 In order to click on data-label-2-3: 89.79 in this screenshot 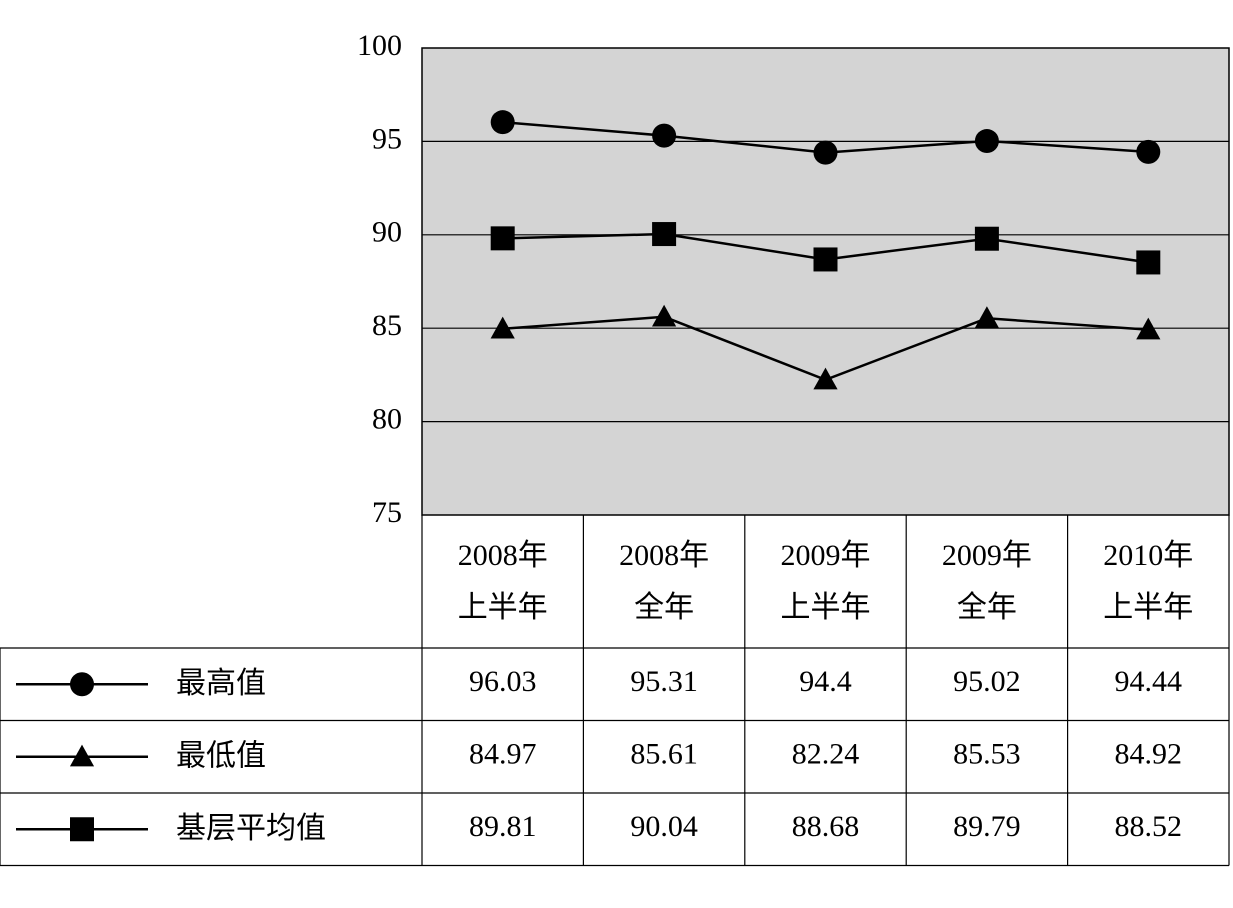, I will do `click(987, 826)`.